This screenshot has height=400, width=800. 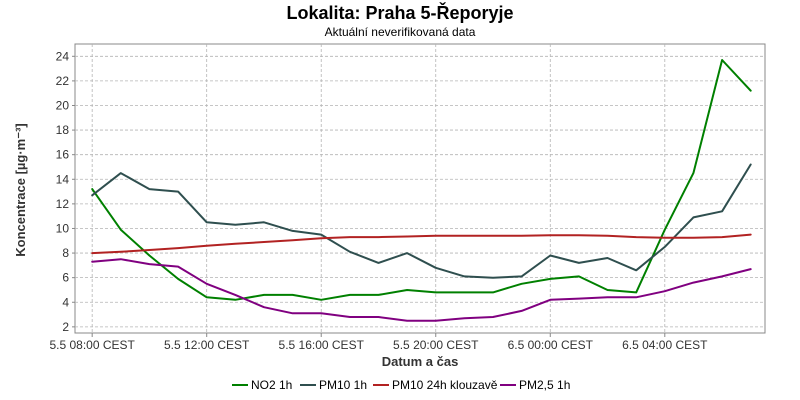 I want to click on legend: NO2 1h PM10 1h PM10 24h klouzavě PM2,5 1h, so click(x=401, y=385).